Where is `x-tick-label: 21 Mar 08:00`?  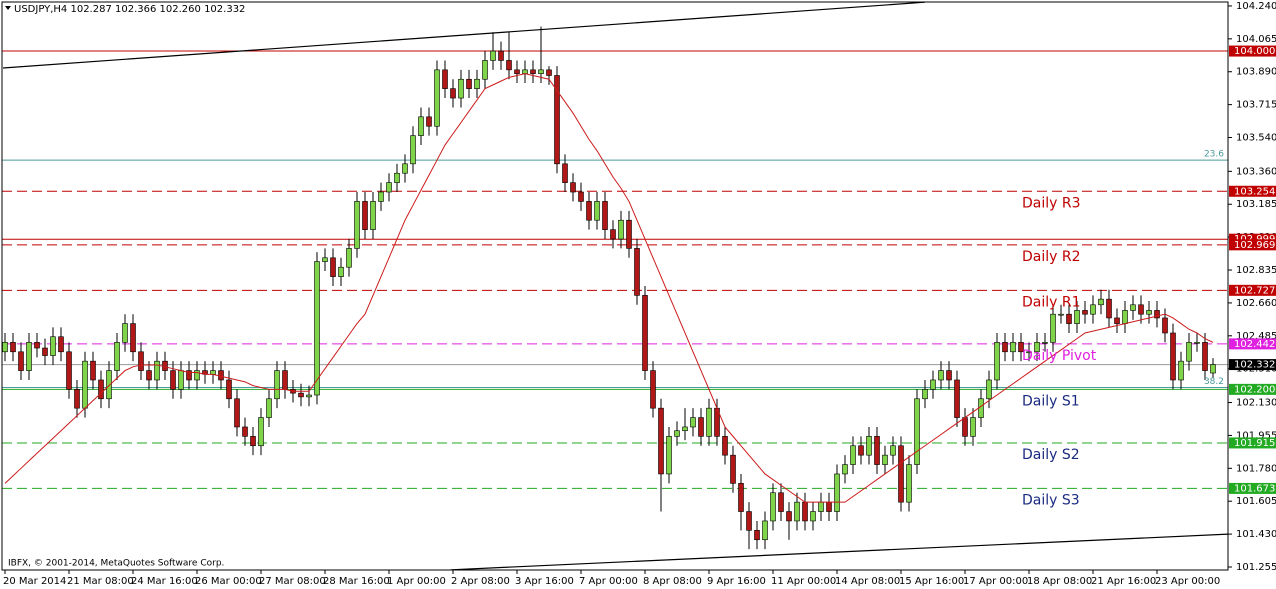 x-tick-label: 21 Mar 08:00 is located at coordinates (100, 581).